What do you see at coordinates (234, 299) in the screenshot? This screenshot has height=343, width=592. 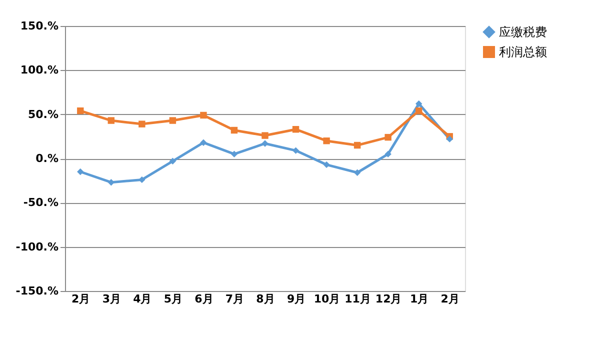 I see `x-tick-label: 7月` at bounding box center [234, 299].